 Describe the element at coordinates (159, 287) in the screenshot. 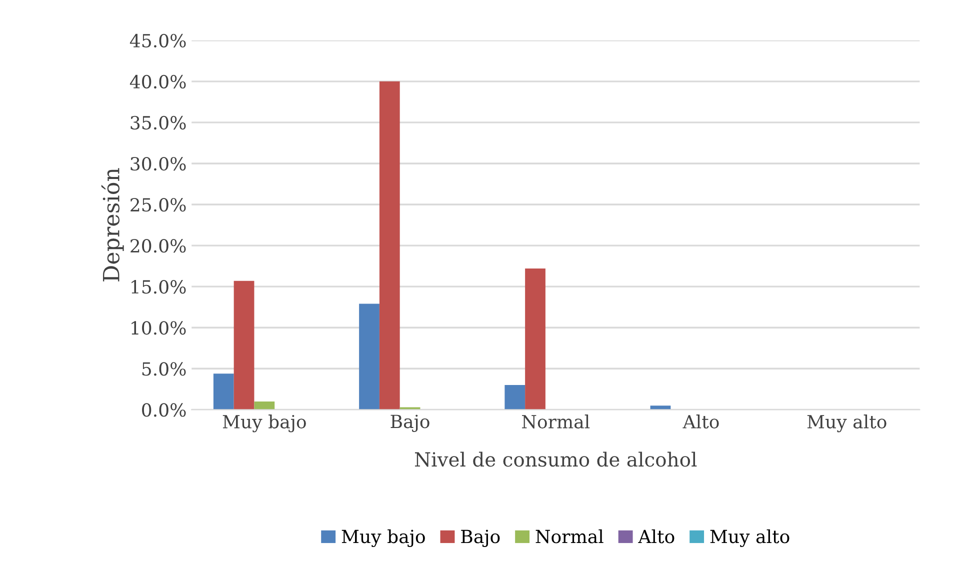

I see `y-tick-label: 15.0%` at that location.